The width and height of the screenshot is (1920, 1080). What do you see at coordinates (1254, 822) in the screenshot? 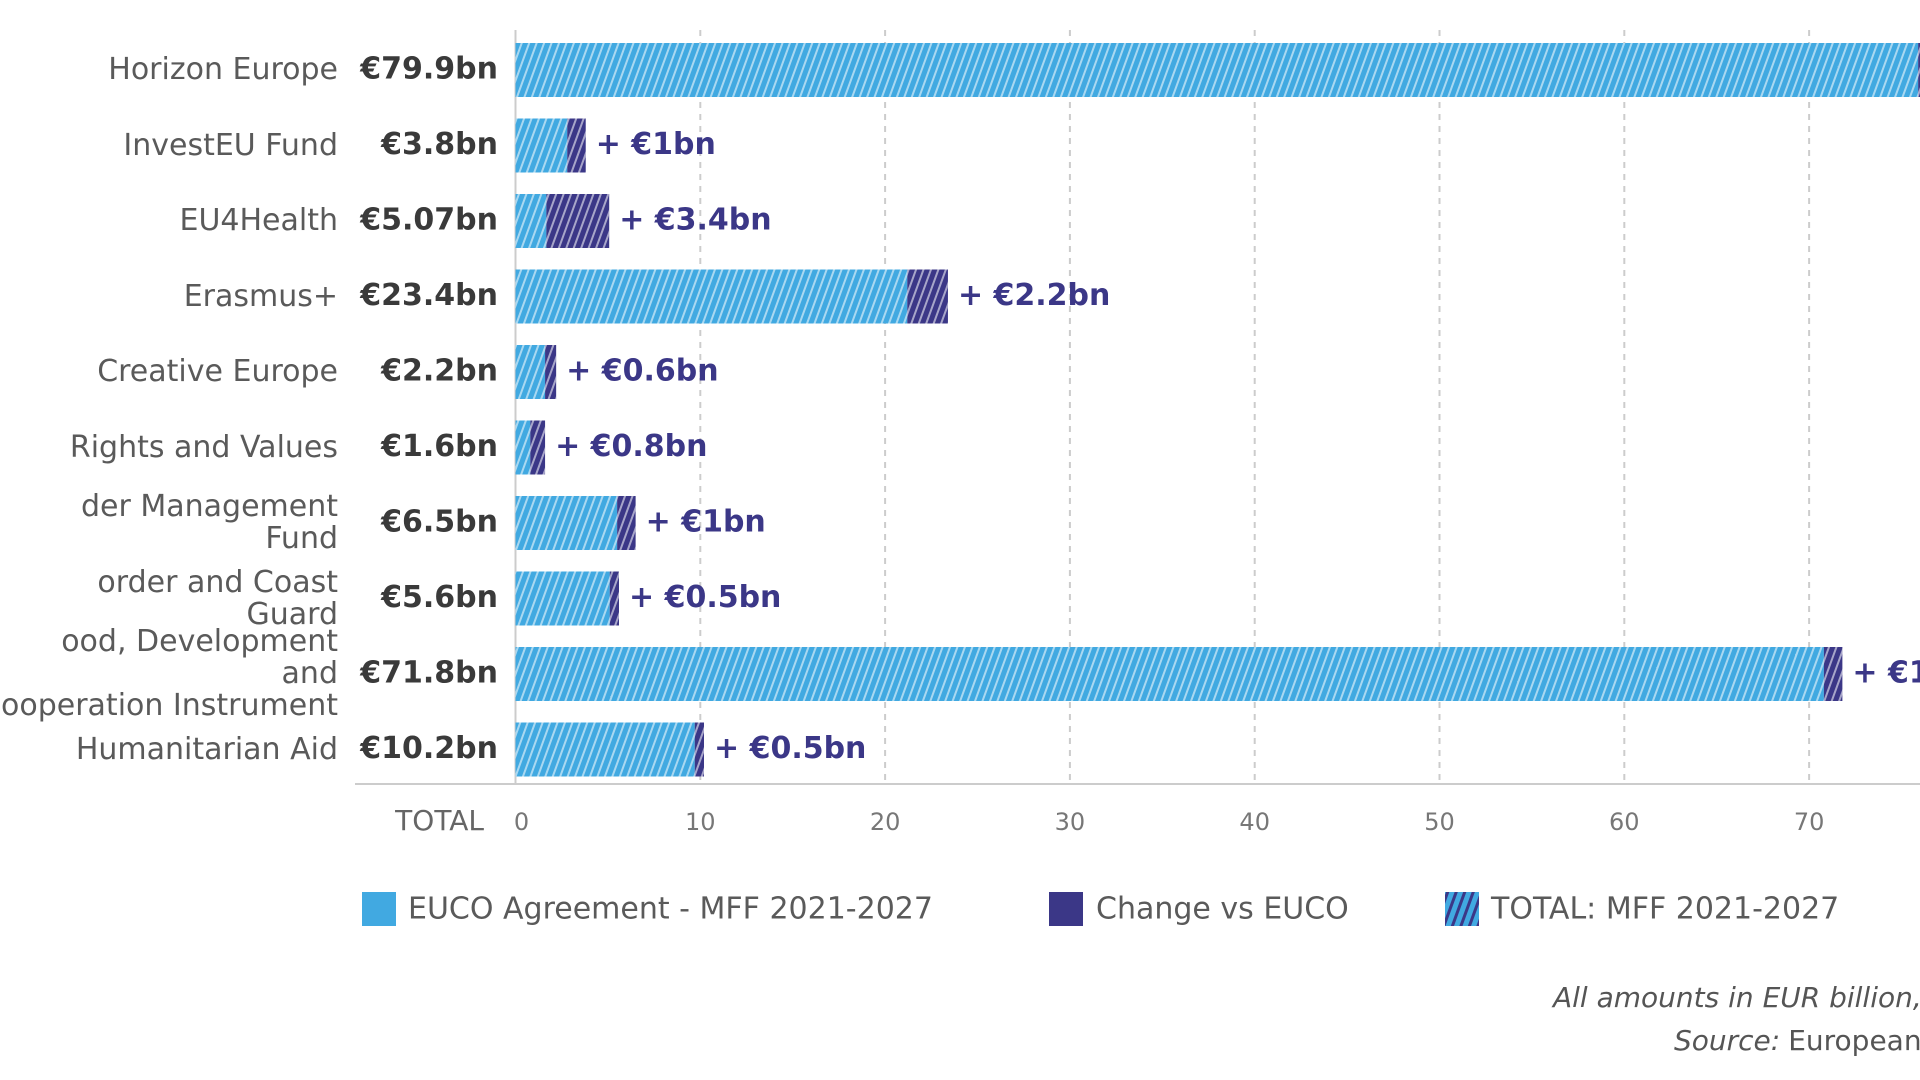
I see `x-tick-label: 40` at bounding box center [1254, 822].